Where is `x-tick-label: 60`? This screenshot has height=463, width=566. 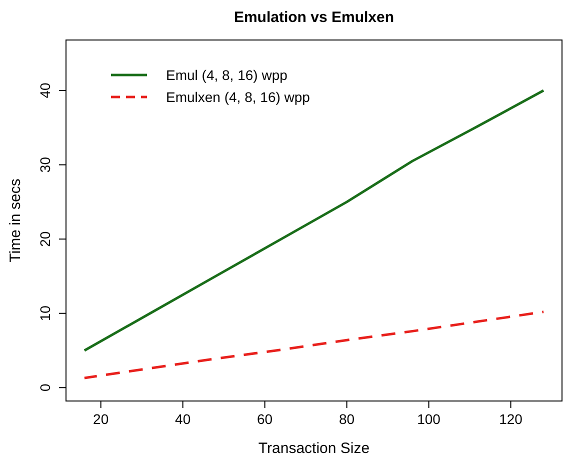 x-tick-label: 60 is located at coordinates (265, 419).